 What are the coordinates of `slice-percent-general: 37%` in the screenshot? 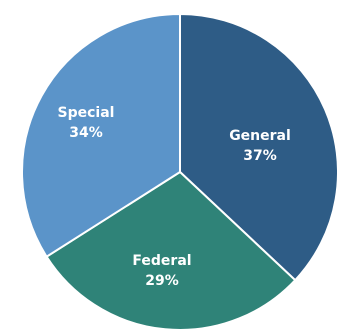 It's located at (260, 156).